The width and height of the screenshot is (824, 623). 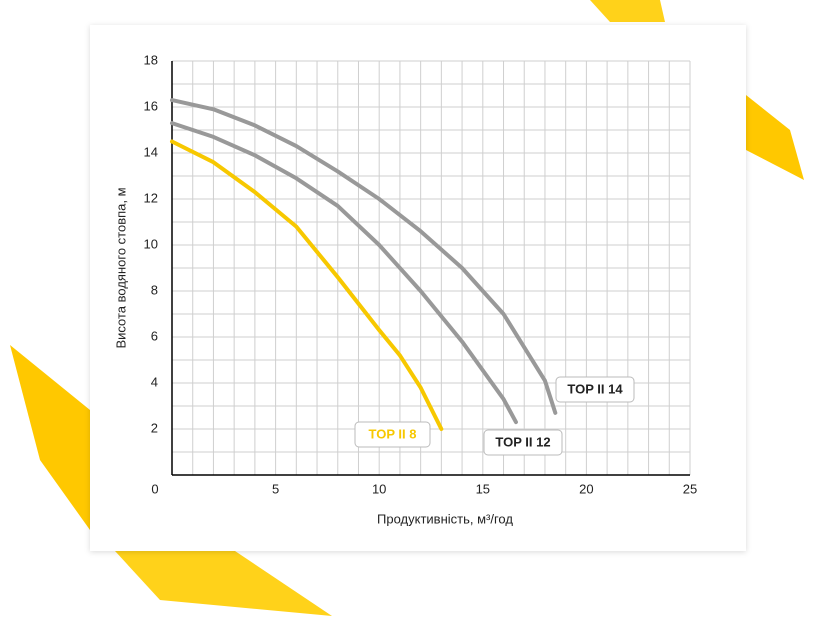 I want to click on x-tick-label: 5, so click(x=275, y=488).